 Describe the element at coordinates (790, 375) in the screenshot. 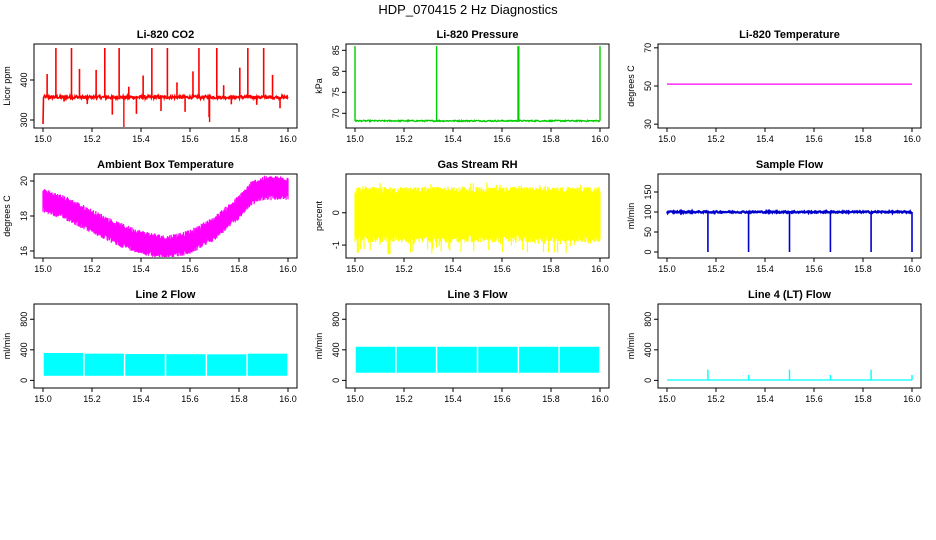

I see `line-4-lt-flow-series` at that location.